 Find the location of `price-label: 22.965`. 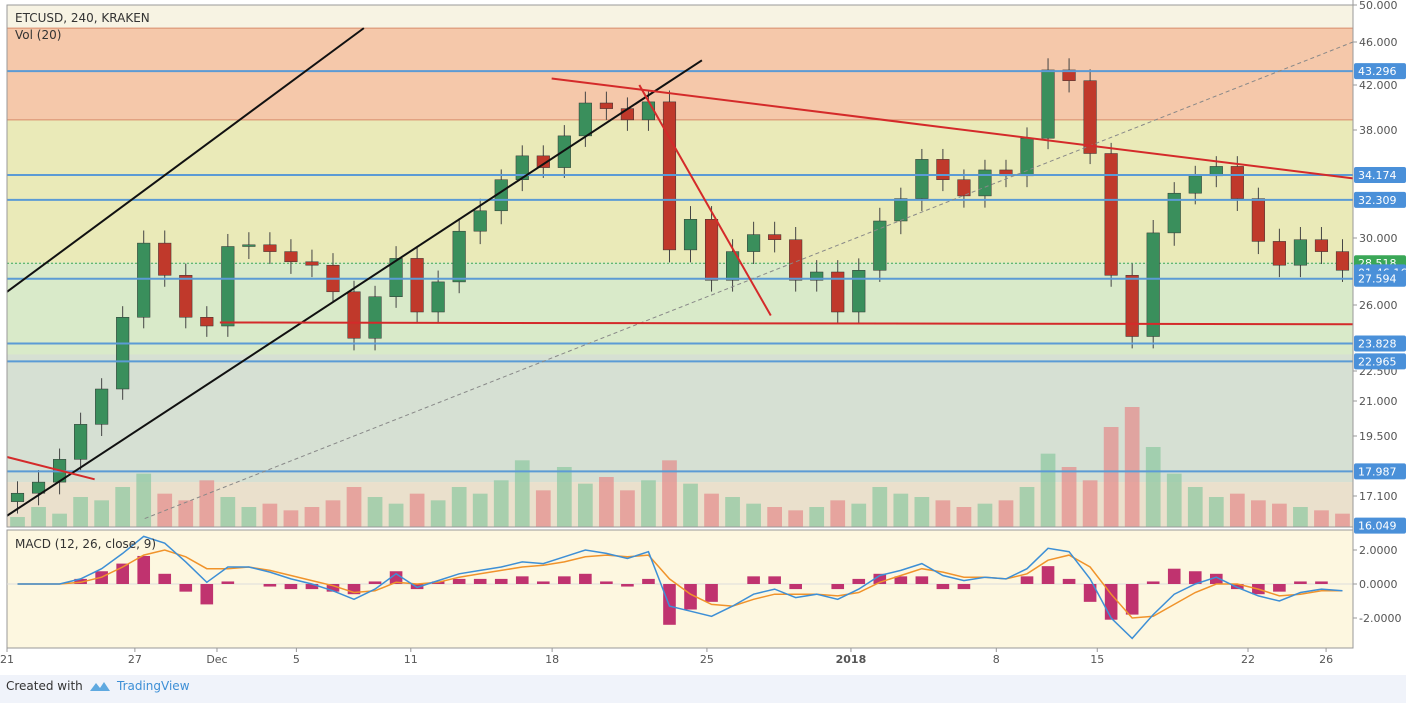

price-label: 22.965 is located at coordinates (1377, 361).